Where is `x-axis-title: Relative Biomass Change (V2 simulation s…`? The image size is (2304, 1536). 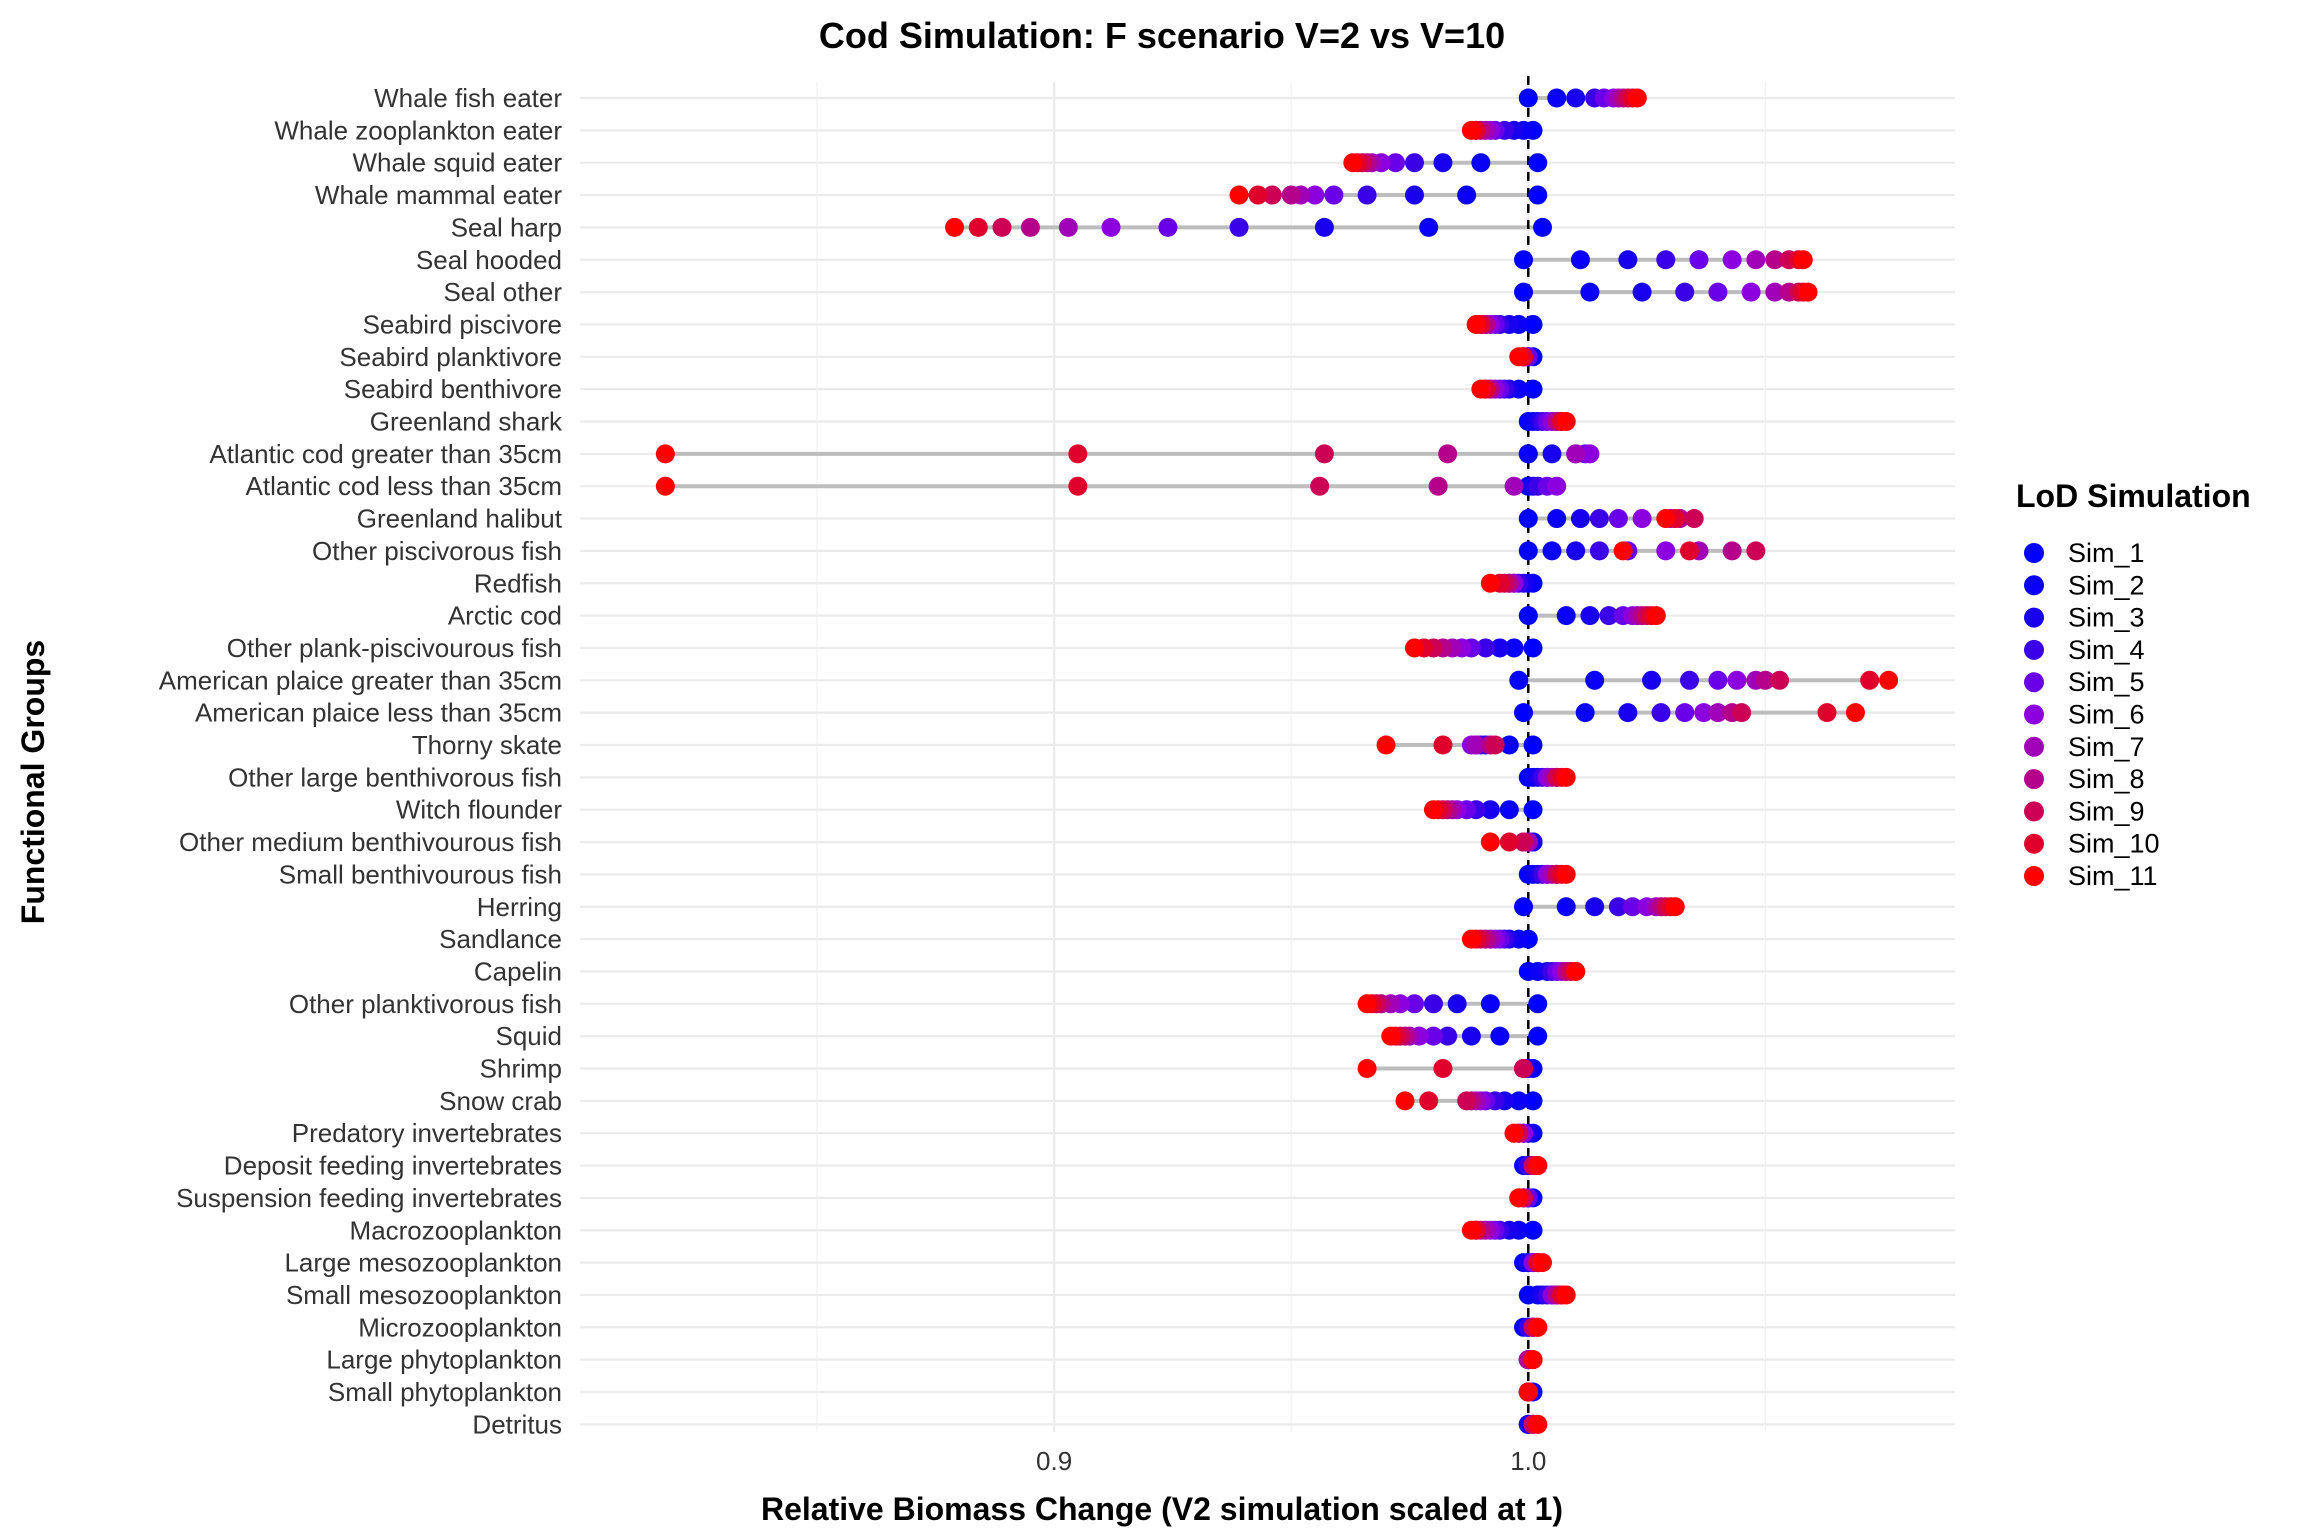
x-axis-title: Relative Biomass Change (V2 simulation s… is located at coordinates (1162, 1509).